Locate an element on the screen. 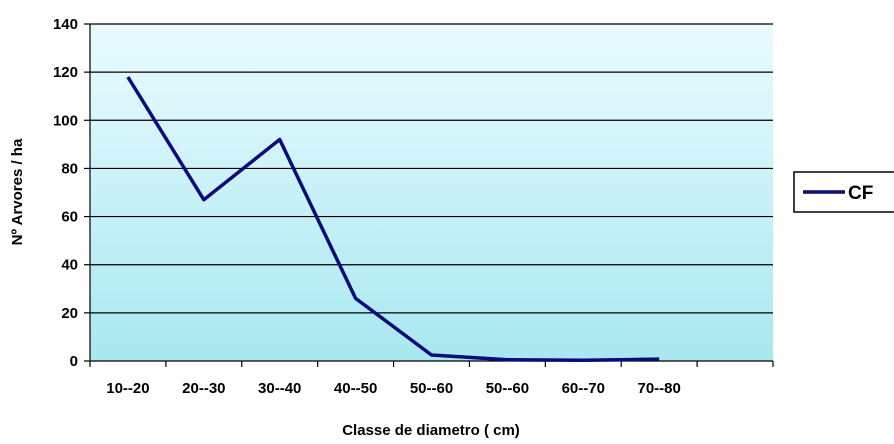 The width and height of the screenshot is (894, 444). y-tick-label: 120 is located at coordinates (65, 72).